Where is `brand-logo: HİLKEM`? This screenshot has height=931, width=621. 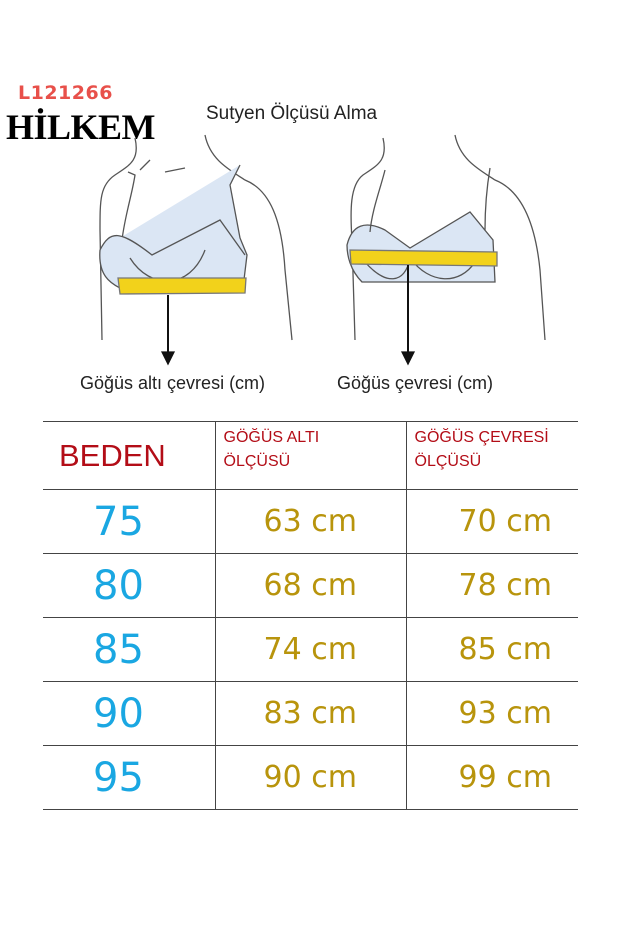 brand-logo: HİLKEM is located at coordinates (81, 127).